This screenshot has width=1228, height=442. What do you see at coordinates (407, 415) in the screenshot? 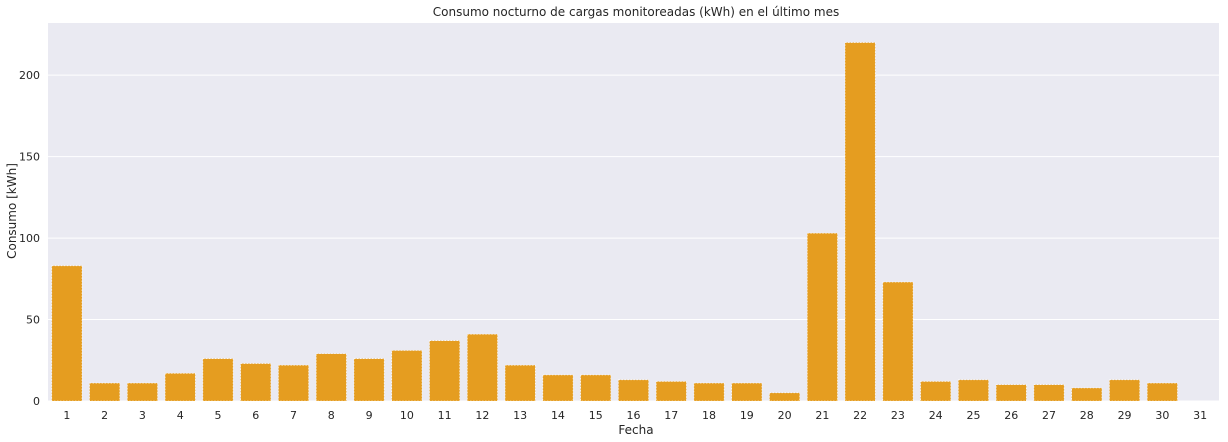
I see `x-tick-label: 10` at bounding box center [407, 415].